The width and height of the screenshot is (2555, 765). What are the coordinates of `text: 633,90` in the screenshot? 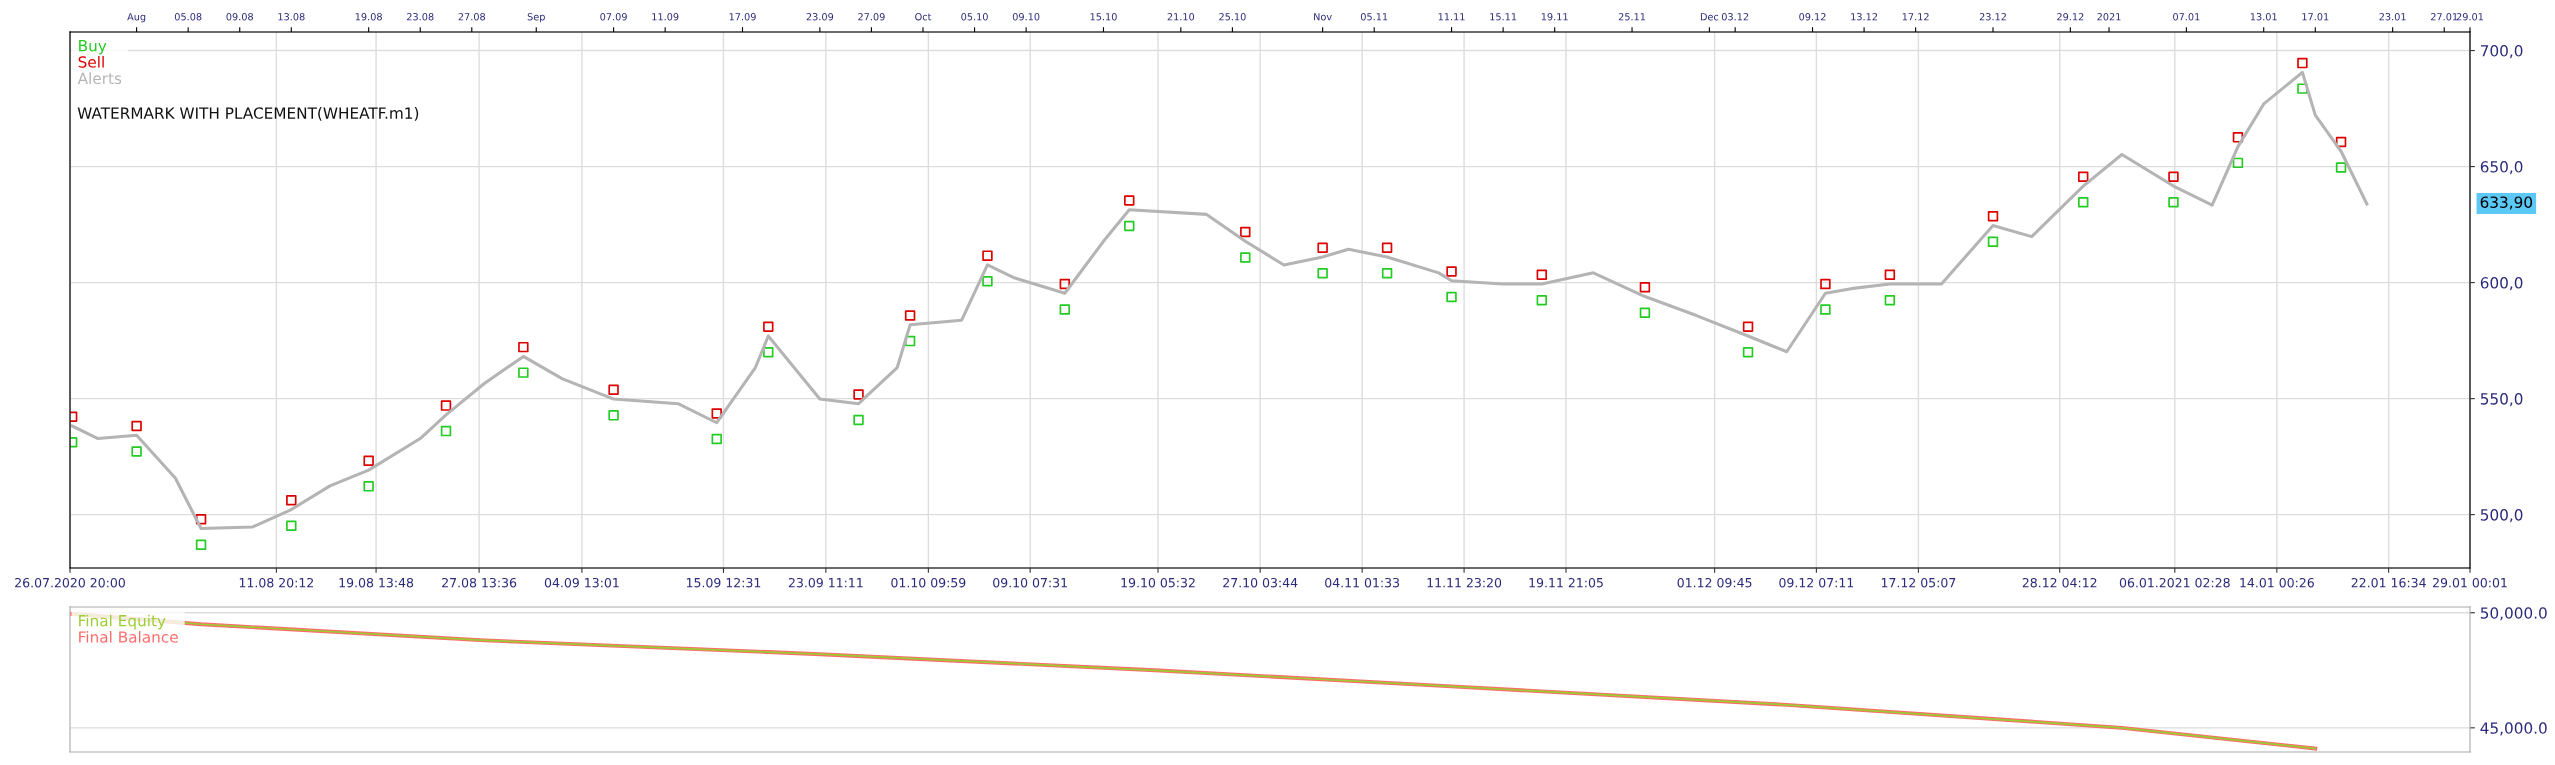 It's located at (2506, 203).